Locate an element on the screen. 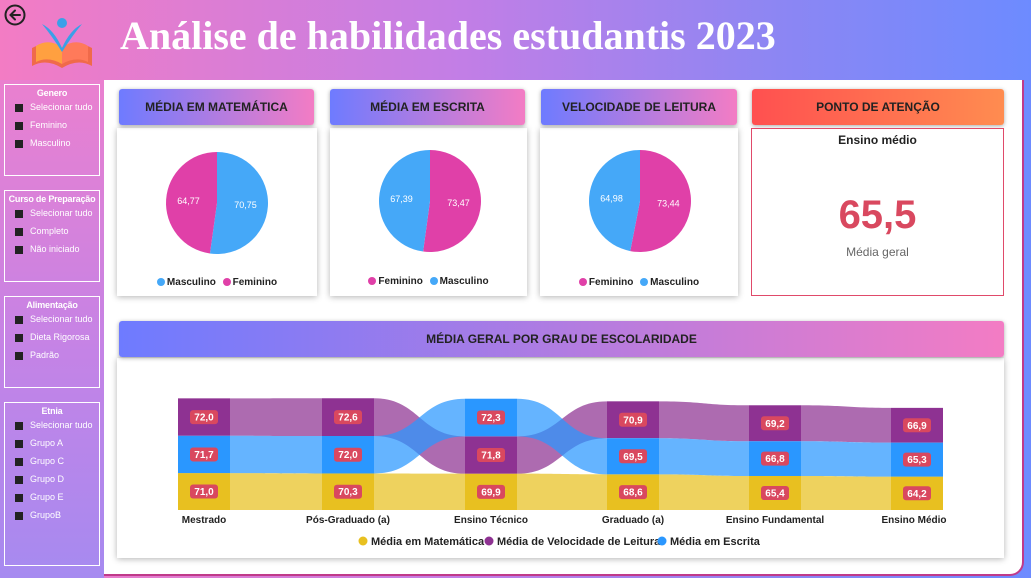  data-label: 65,3 is located at coordinates (917, 460).